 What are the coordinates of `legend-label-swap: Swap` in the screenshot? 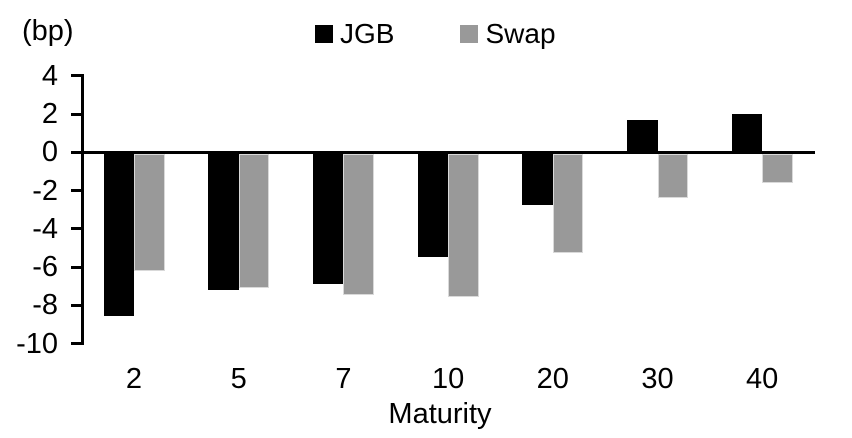 It's located at (520, 33).